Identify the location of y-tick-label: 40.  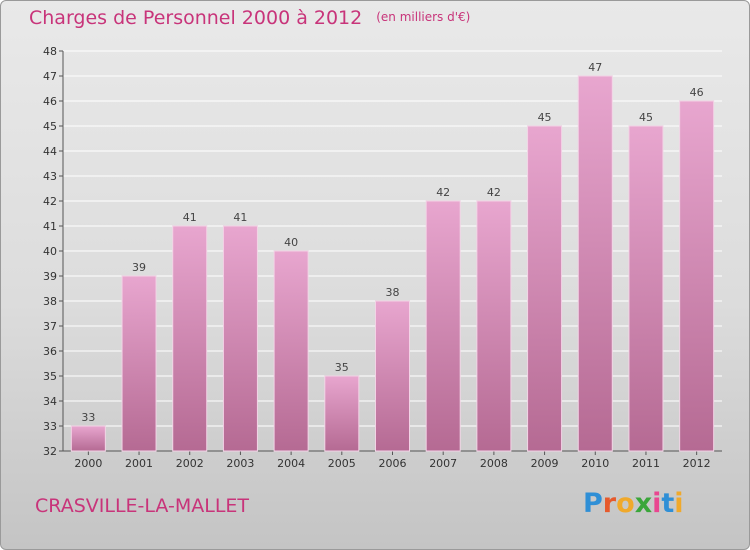
(50, 251).